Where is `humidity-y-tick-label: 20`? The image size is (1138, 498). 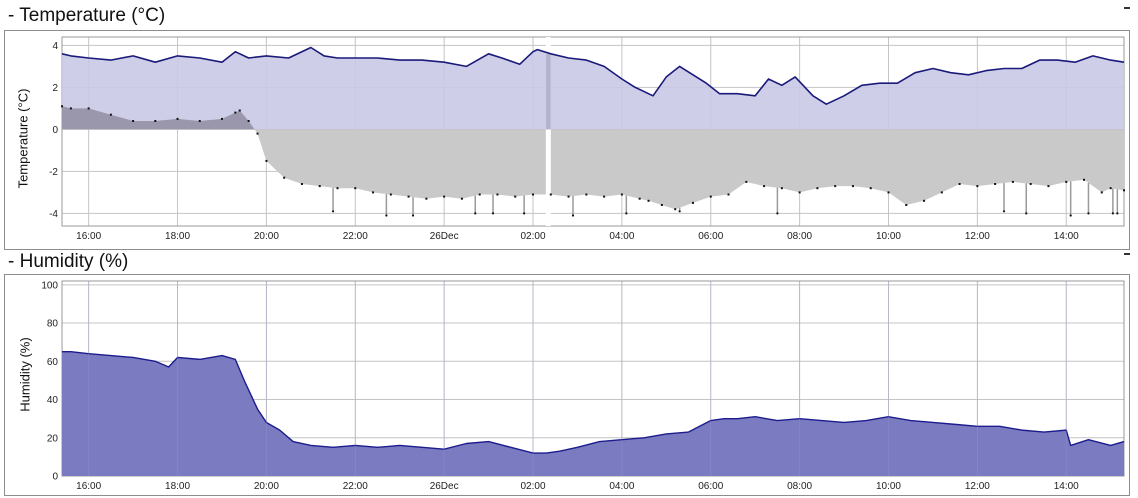 humidity-y-tick-label: 20 is located at coordinates (53, 438).